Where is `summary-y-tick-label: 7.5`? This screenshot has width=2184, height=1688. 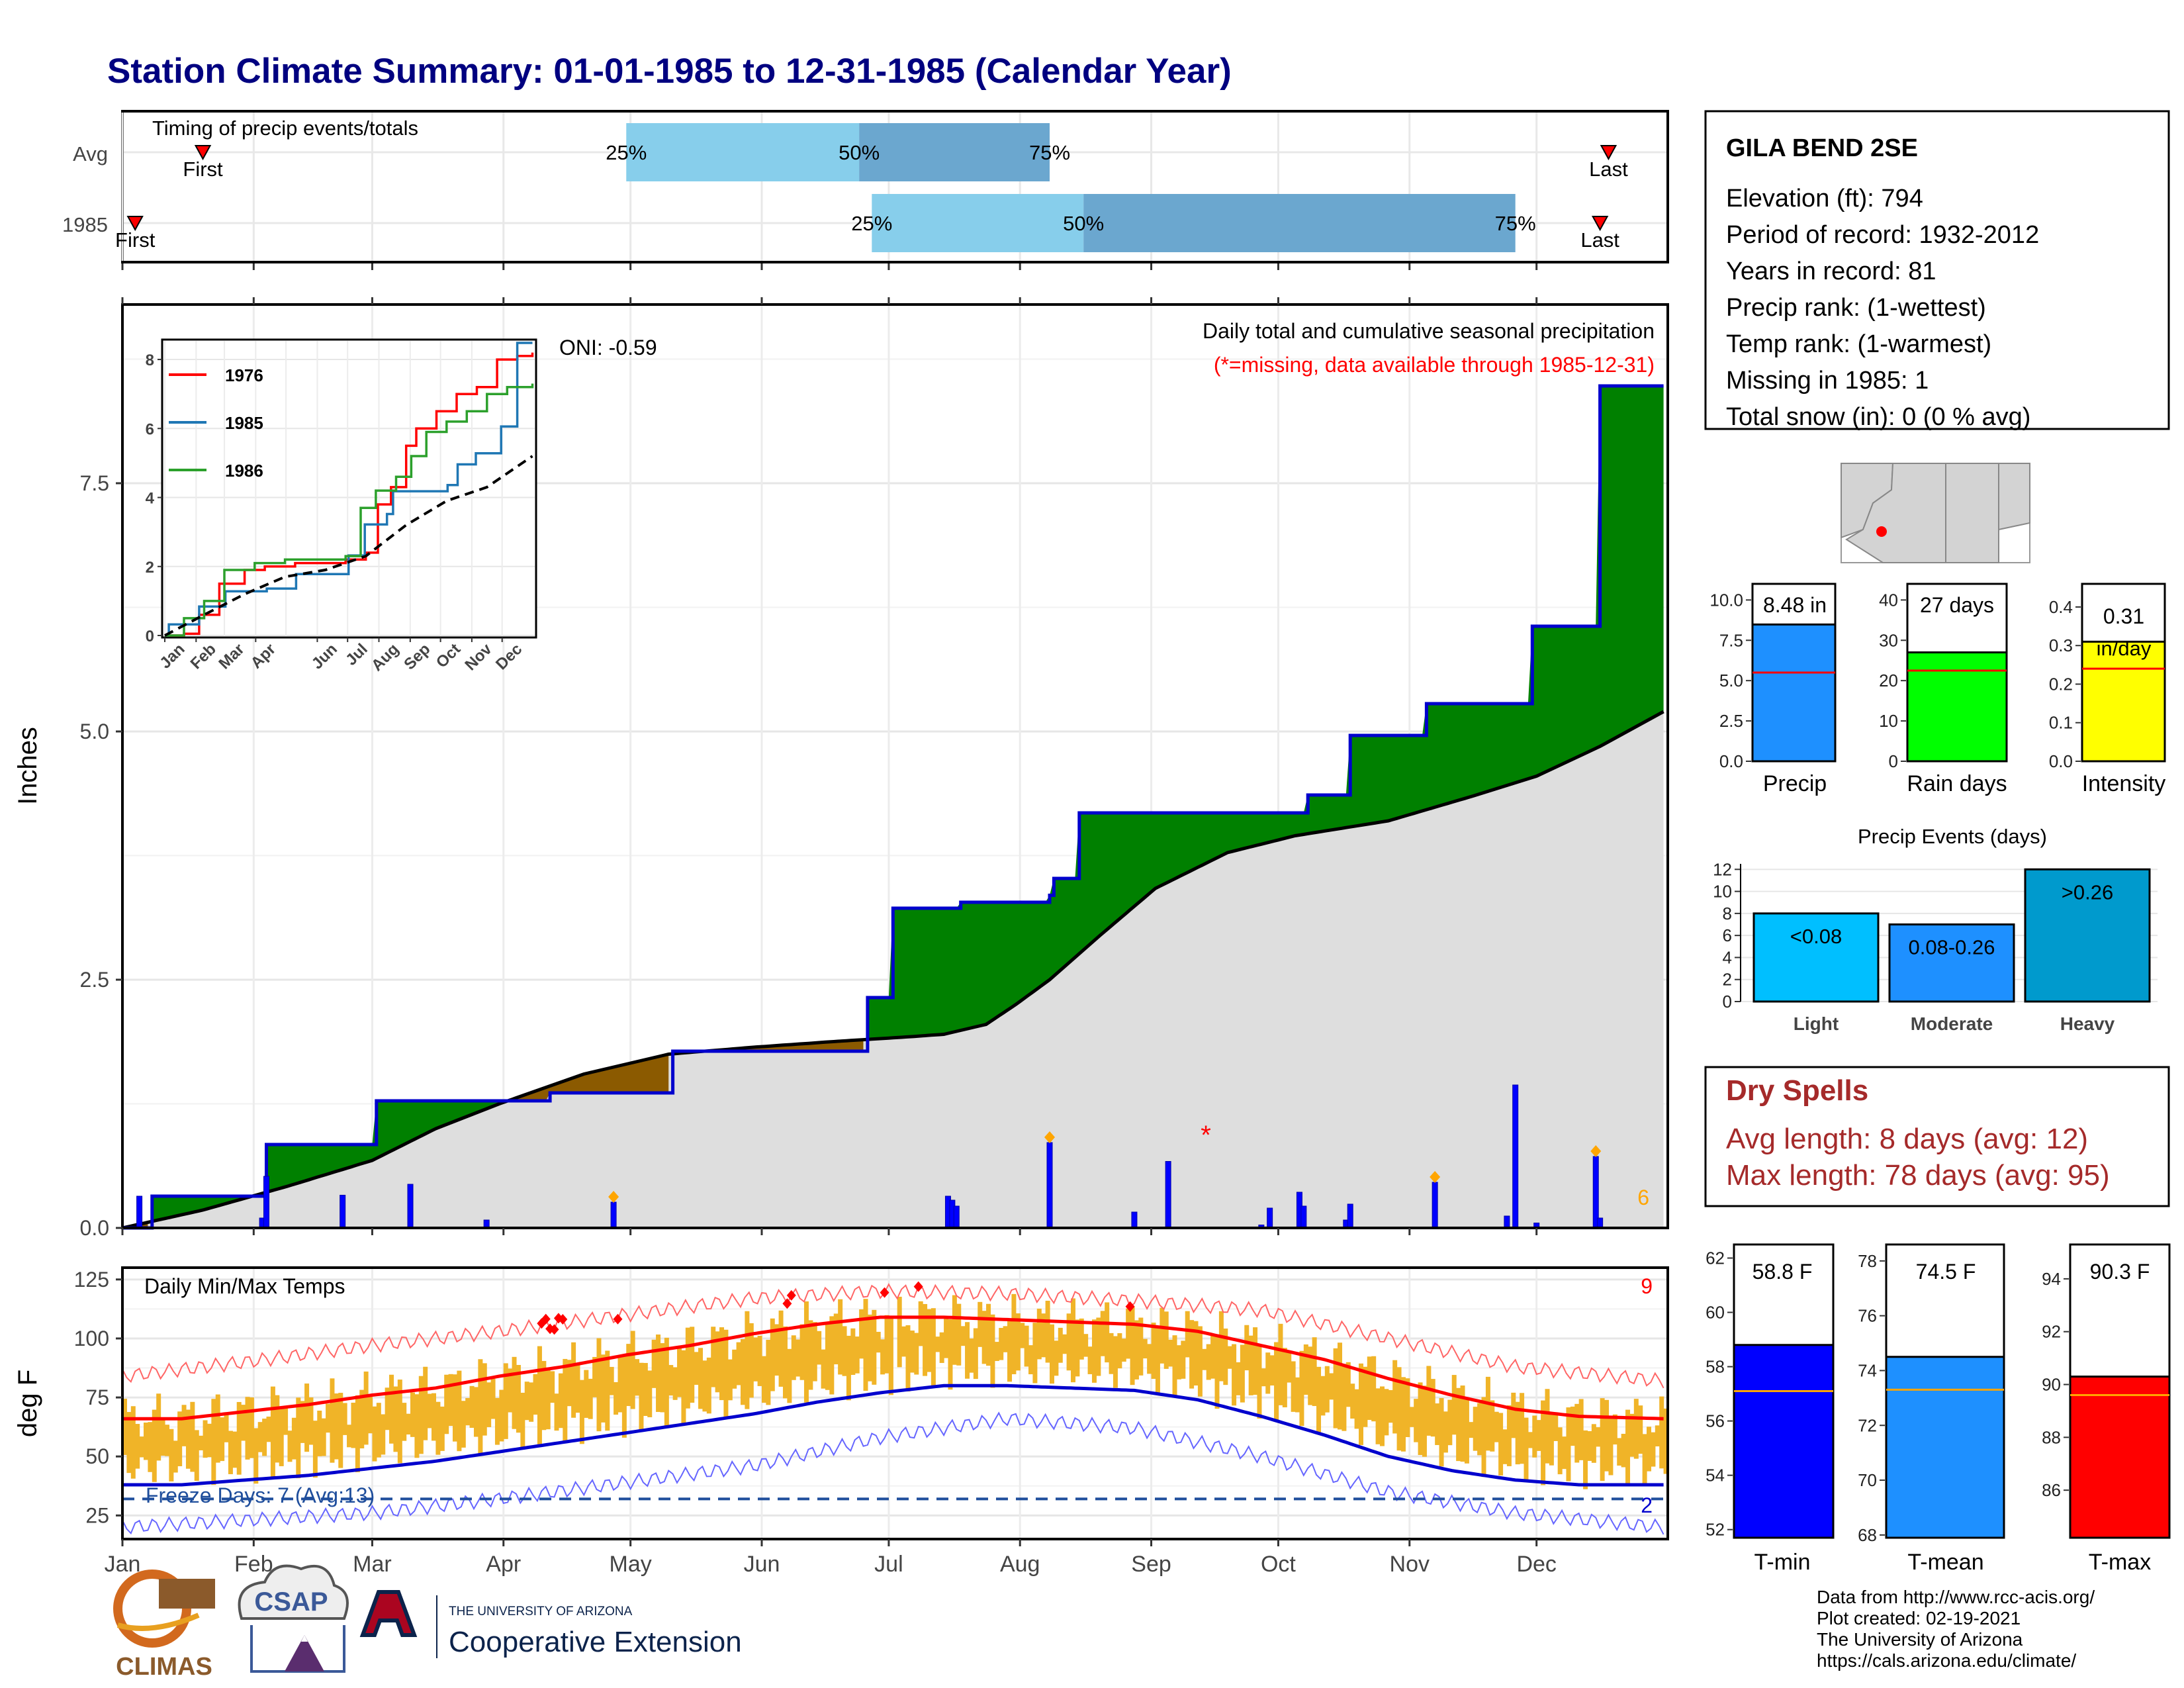 summary-y-tick-label: 7.5 is located at coordinates (1731, 640).